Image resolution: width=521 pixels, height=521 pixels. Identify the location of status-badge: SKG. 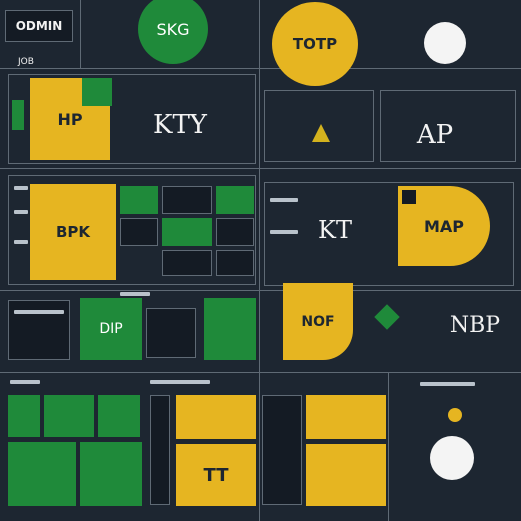
(173, 32).